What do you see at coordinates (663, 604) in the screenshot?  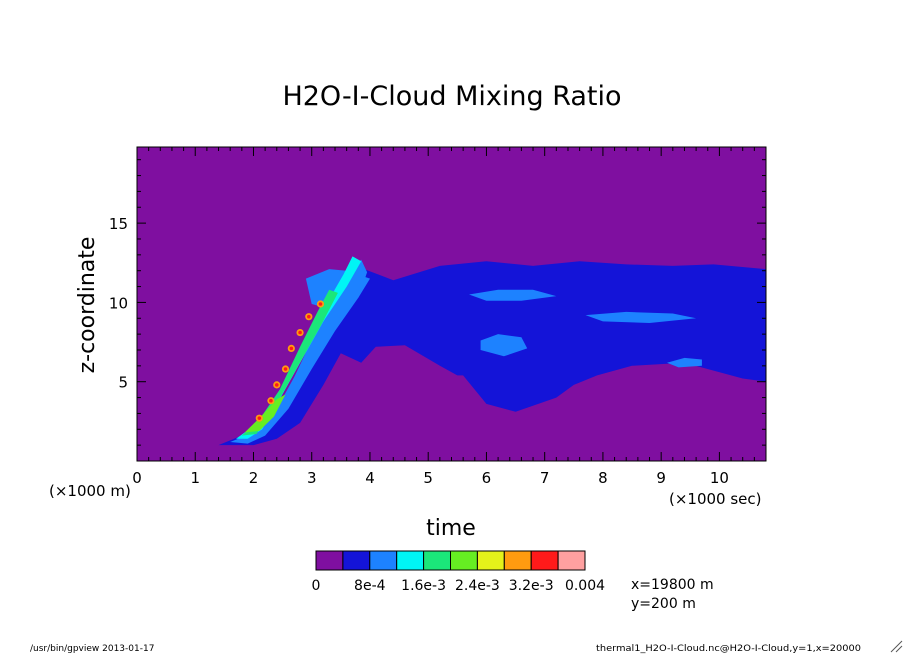 I see `info-line-y: y=200 m` at bounding box center [663, 604].